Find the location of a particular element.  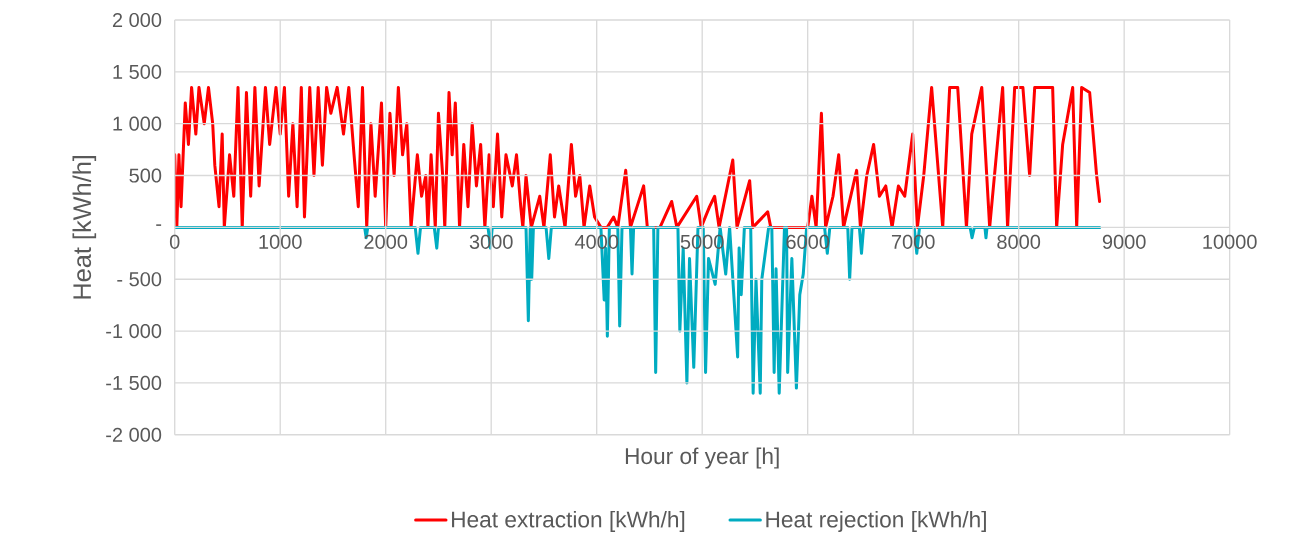

x-tick-label: 8000 is located at coordinates (1019, 241).